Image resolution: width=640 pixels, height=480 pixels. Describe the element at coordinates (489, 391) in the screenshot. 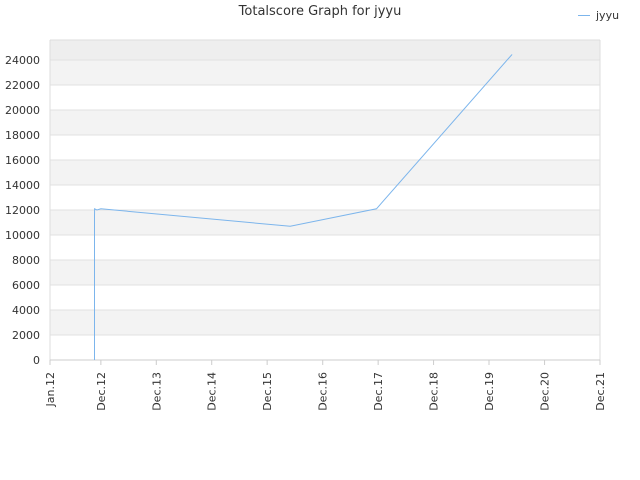

I see `x-tick-label: Dec.19` at that location.